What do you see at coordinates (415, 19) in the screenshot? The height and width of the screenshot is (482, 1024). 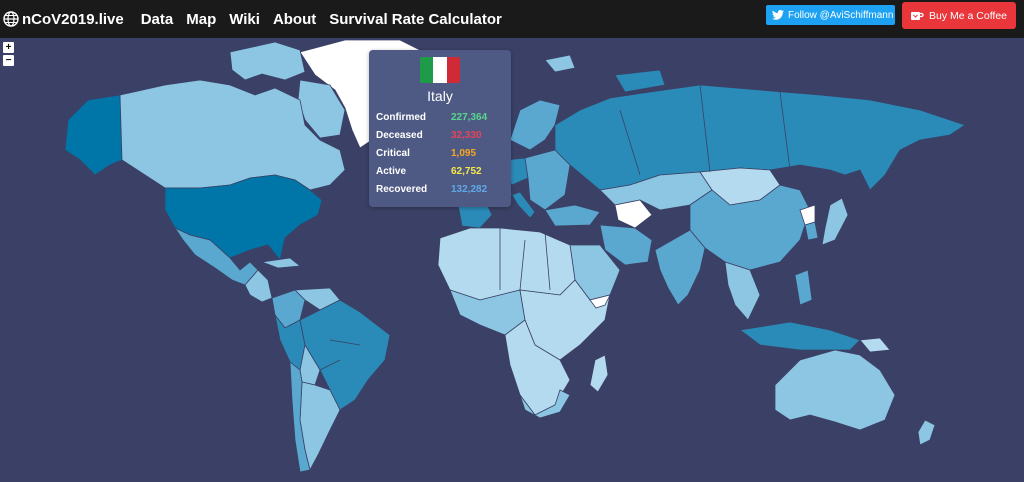 I see `nav-link-survival-calculator: Survival Rate Calculator` at bounding box center [415, 19].